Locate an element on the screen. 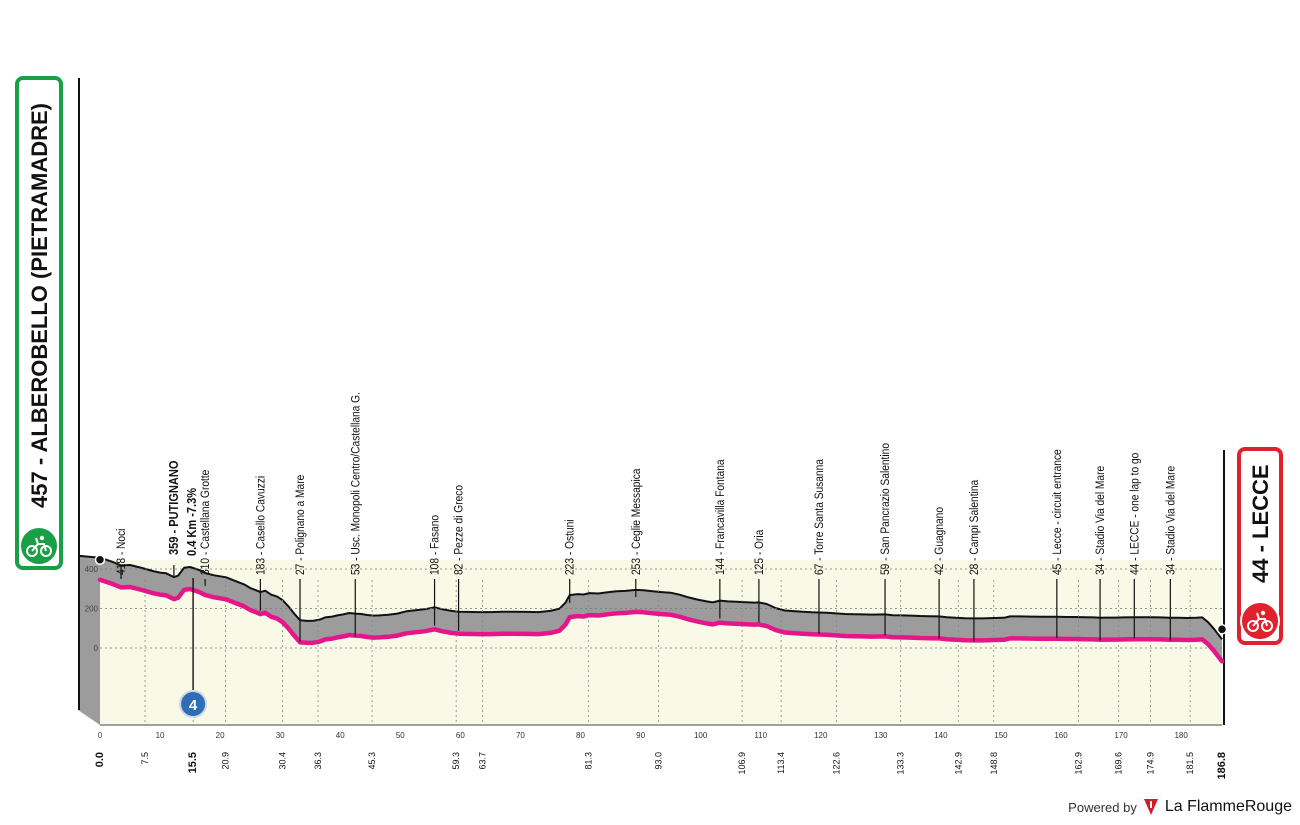 The image size is (1300, 825). start-badge: 457 - ALBEROBELLO (PIETRAMADRE) is located at coordinates (39, 323).